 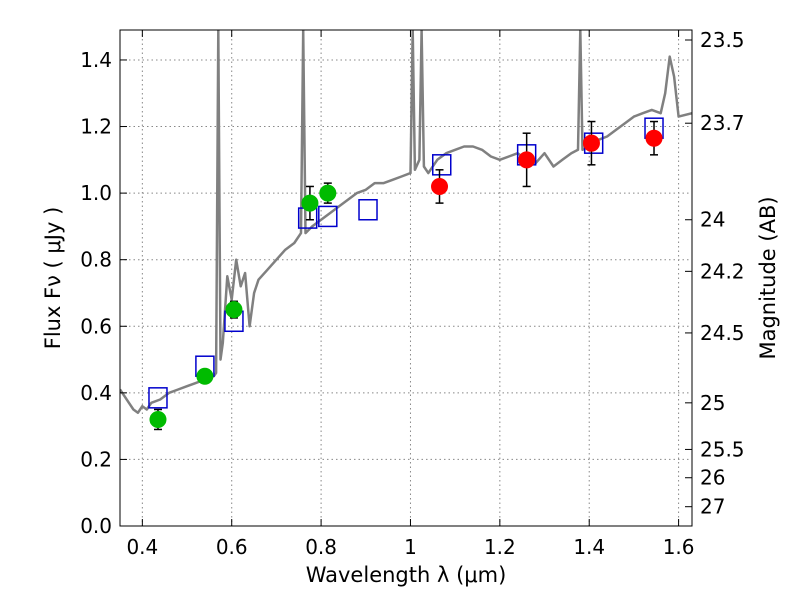 What do you see at coordinates (722, 123) in the screenshot?
I see `right-tick-label: 23.7` at bounding box center [722, 123].